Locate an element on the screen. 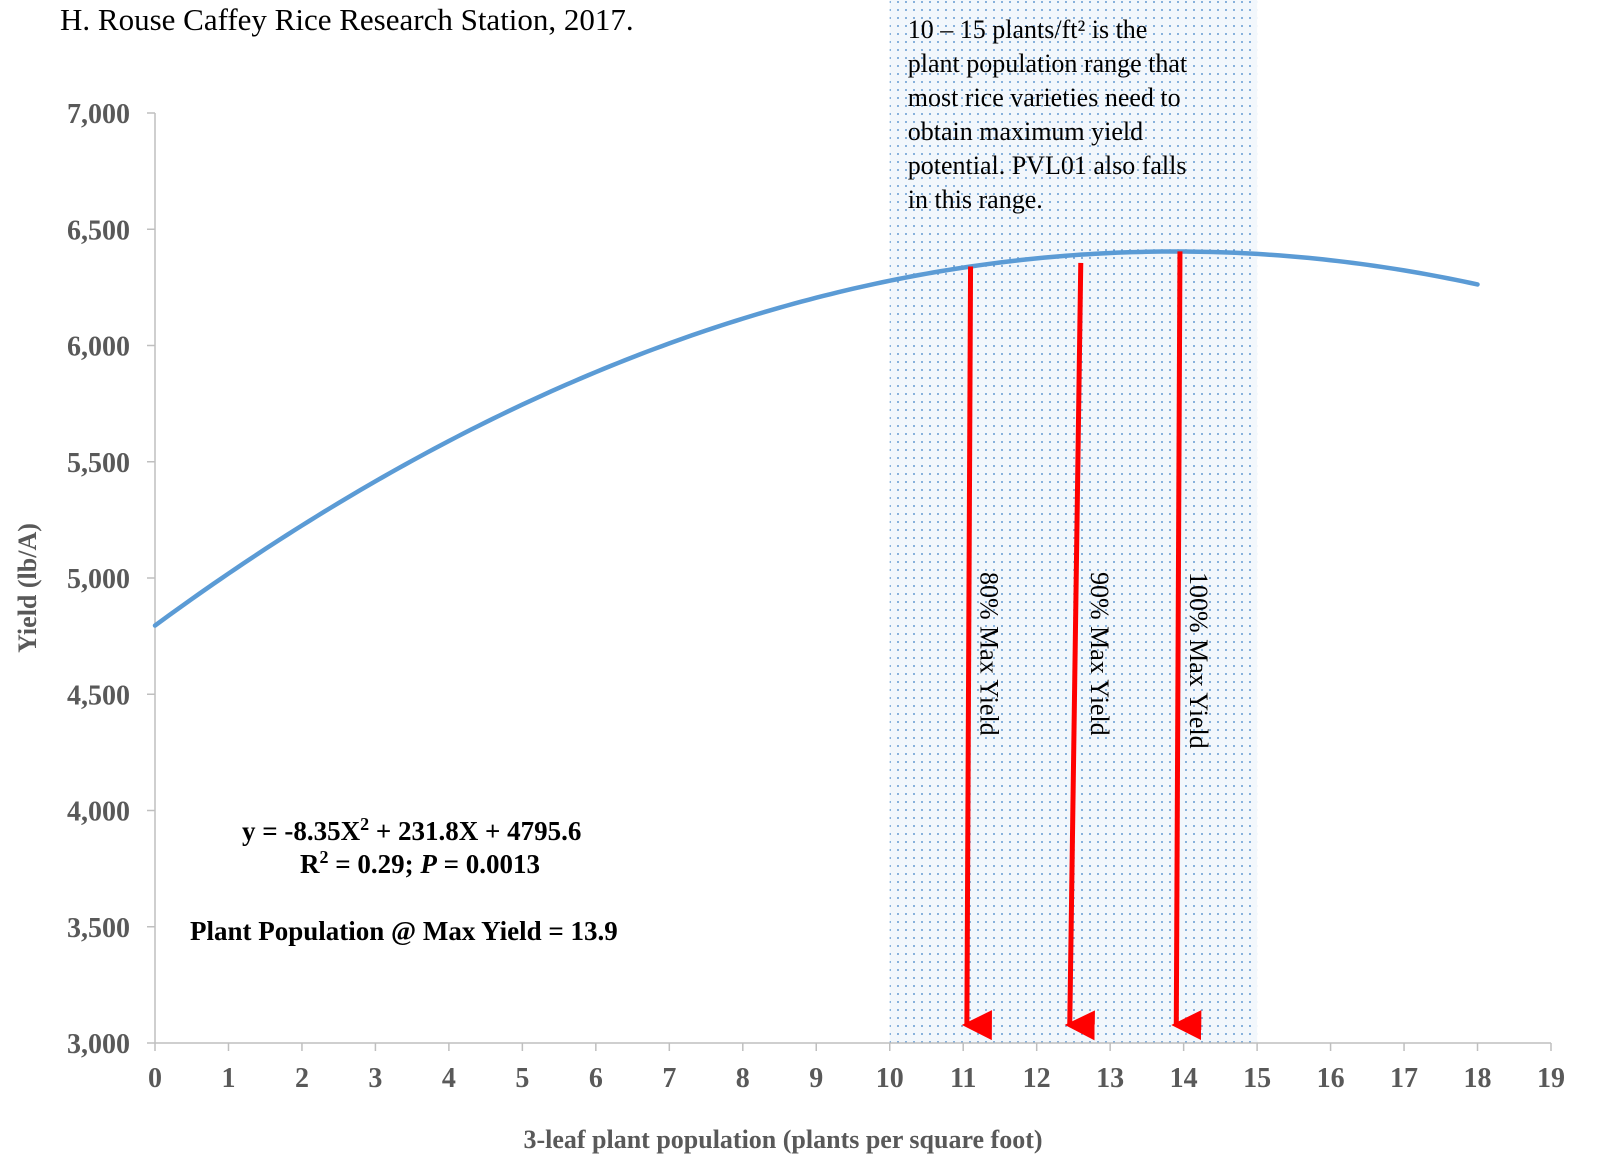 This screenshot has height=1167, width=1618. shaded-note-line: most rice varieties need to is located at coordinates (1044, 97).